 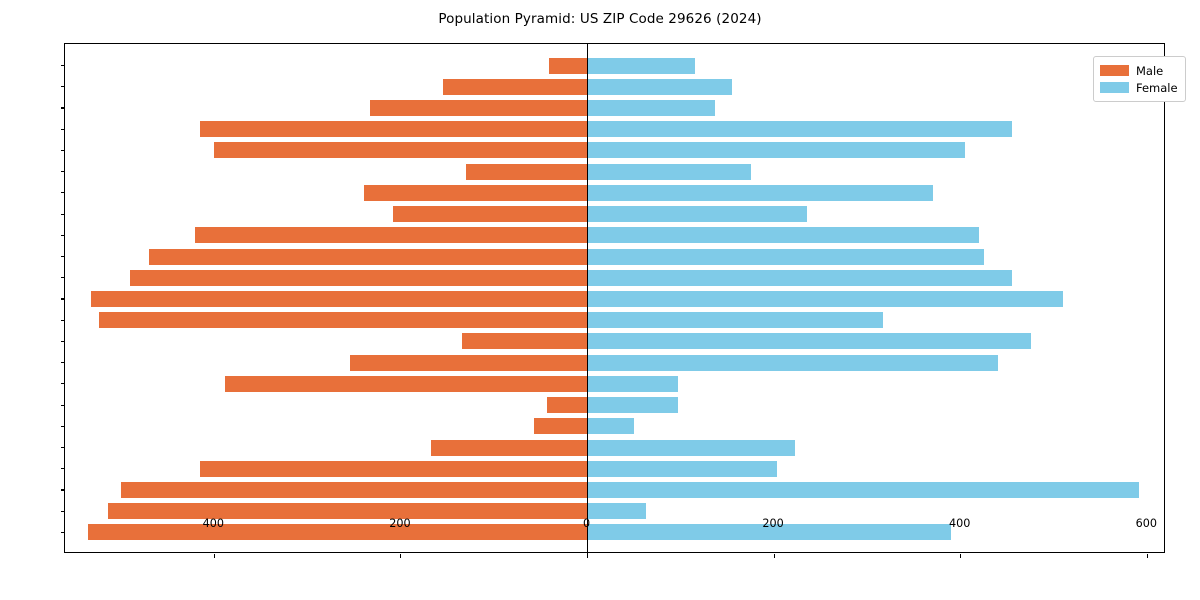 What do you see at coordinates (587, 299) in the screenshot?
I see `zero-axis-line` at bounding box center [587, 299].